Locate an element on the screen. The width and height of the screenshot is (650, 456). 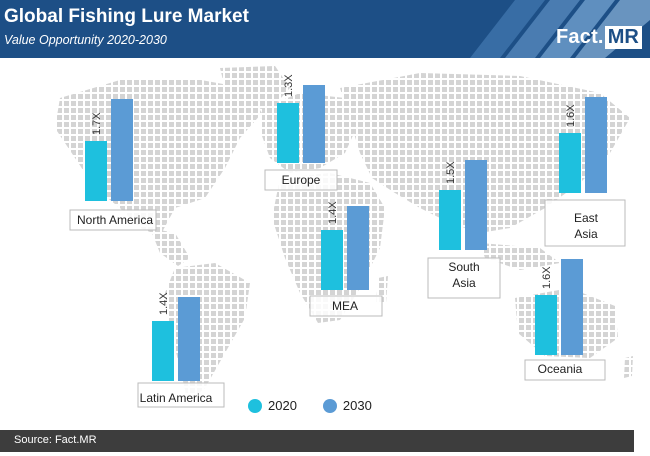
bar-2020-oceania is located at coordinates (546, 325).